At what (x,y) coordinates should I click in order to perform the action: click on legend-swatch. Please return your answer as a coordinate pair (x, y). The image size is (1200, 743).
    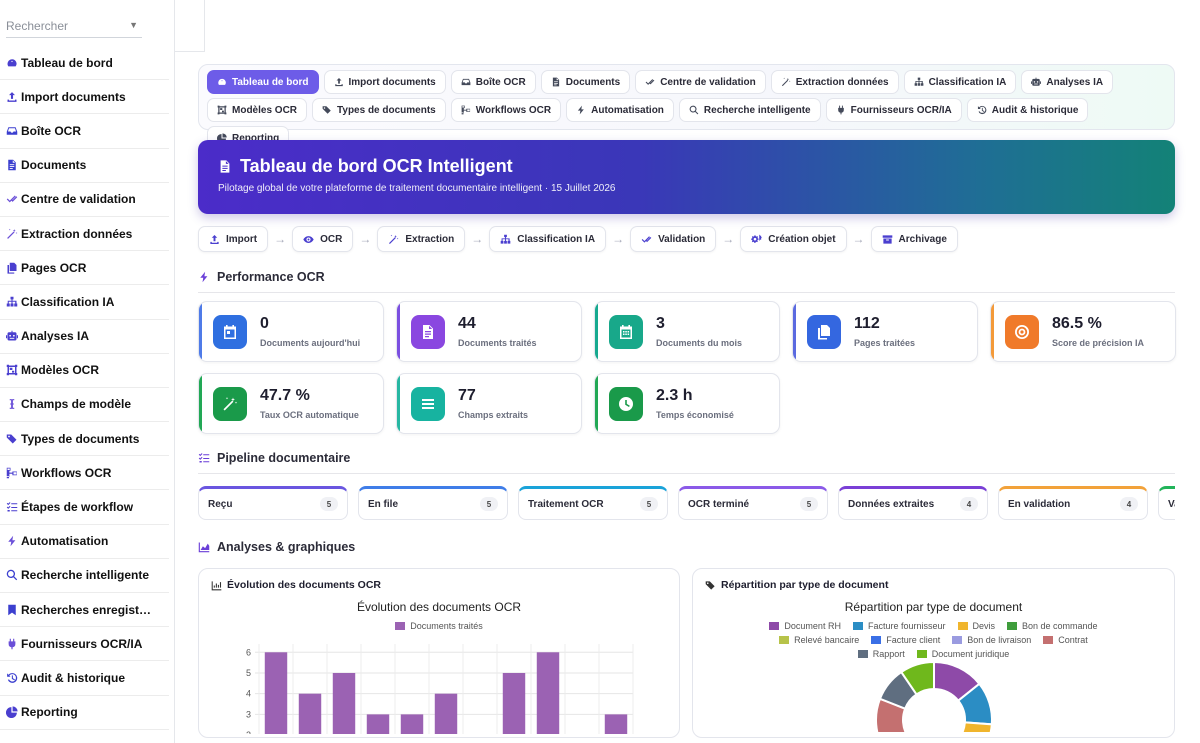
    Looking at the image, I should click on (1048, 640).